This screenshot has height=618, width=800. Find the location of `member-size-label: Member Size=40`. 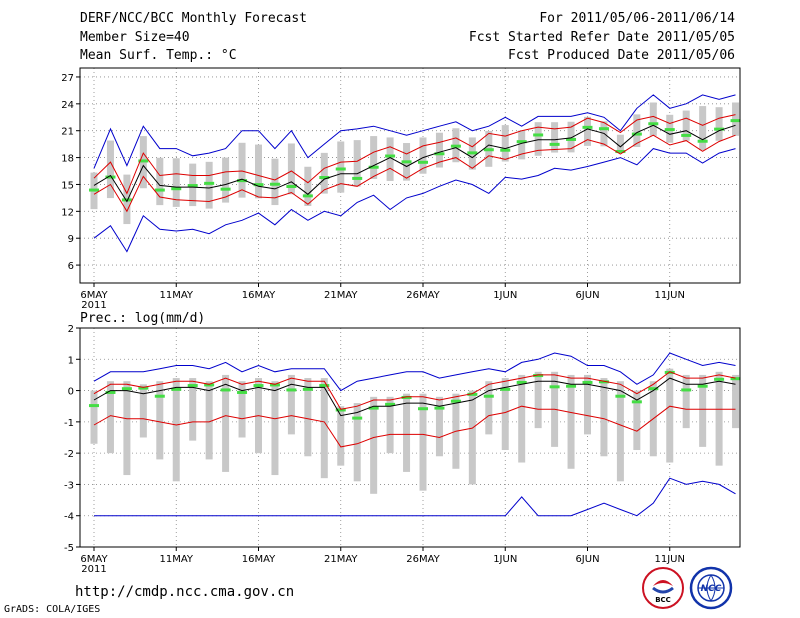

member-size-label: Member Size=40 is located at coordinates (135, 37).